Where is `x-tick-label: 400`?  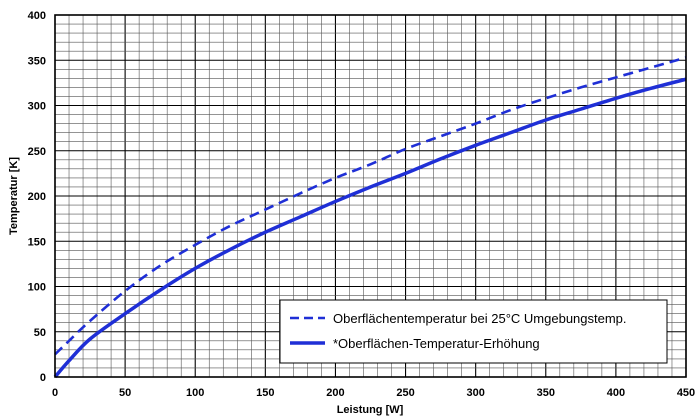 x-tick-label: 400 is located at coordinates (616, 393).